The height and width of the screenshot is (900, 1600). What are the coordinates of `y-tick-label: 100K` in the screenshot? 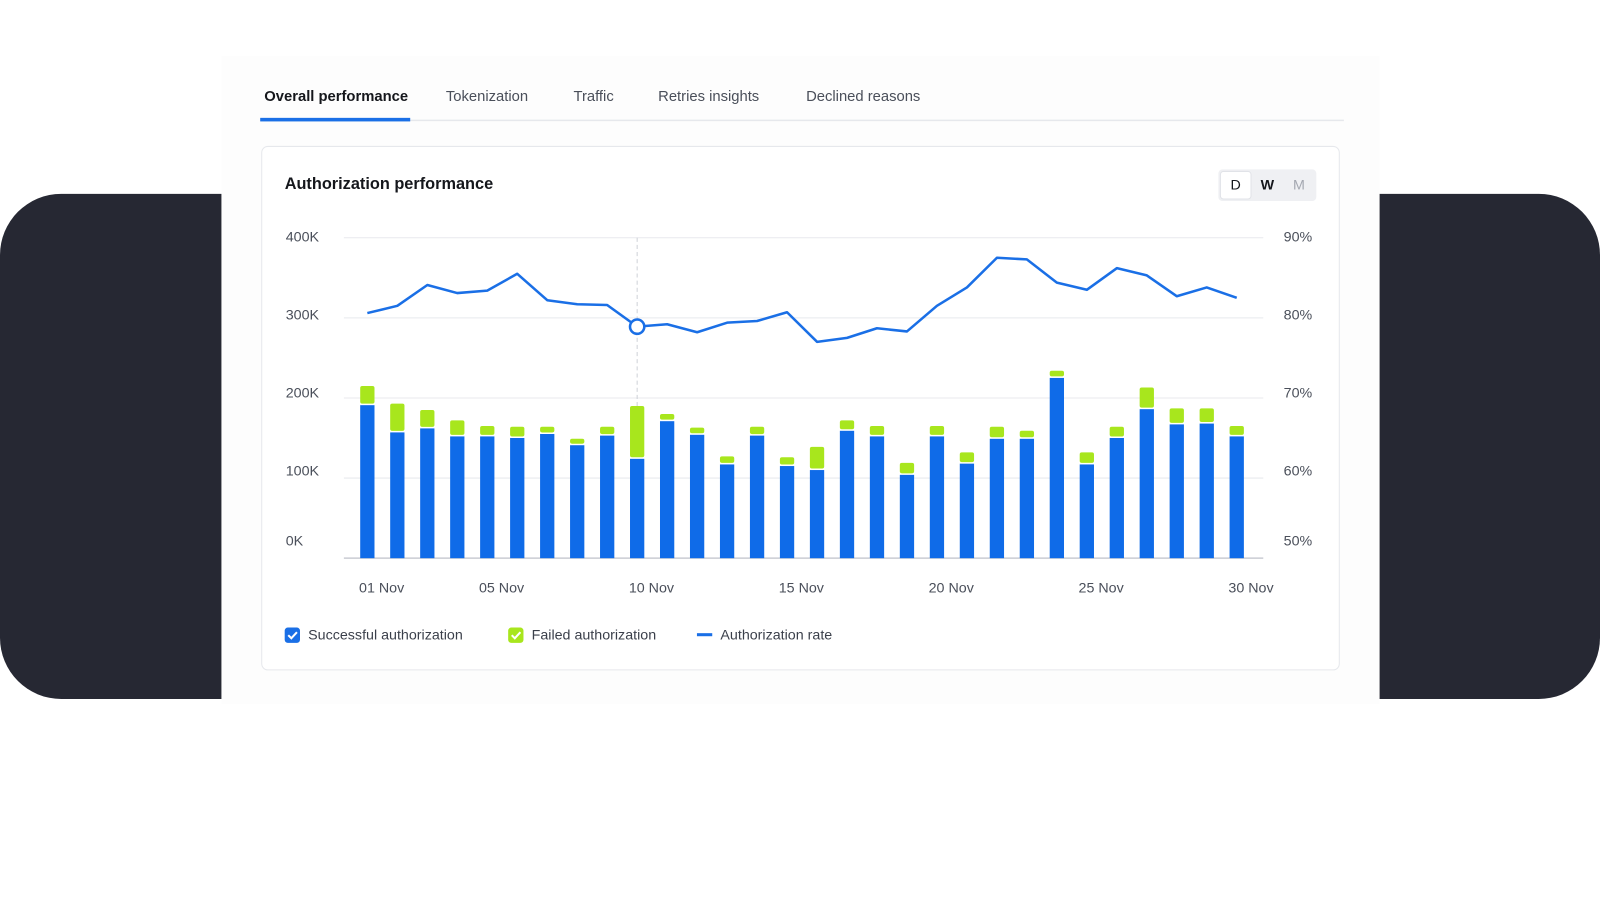 It's located at (303, 472).